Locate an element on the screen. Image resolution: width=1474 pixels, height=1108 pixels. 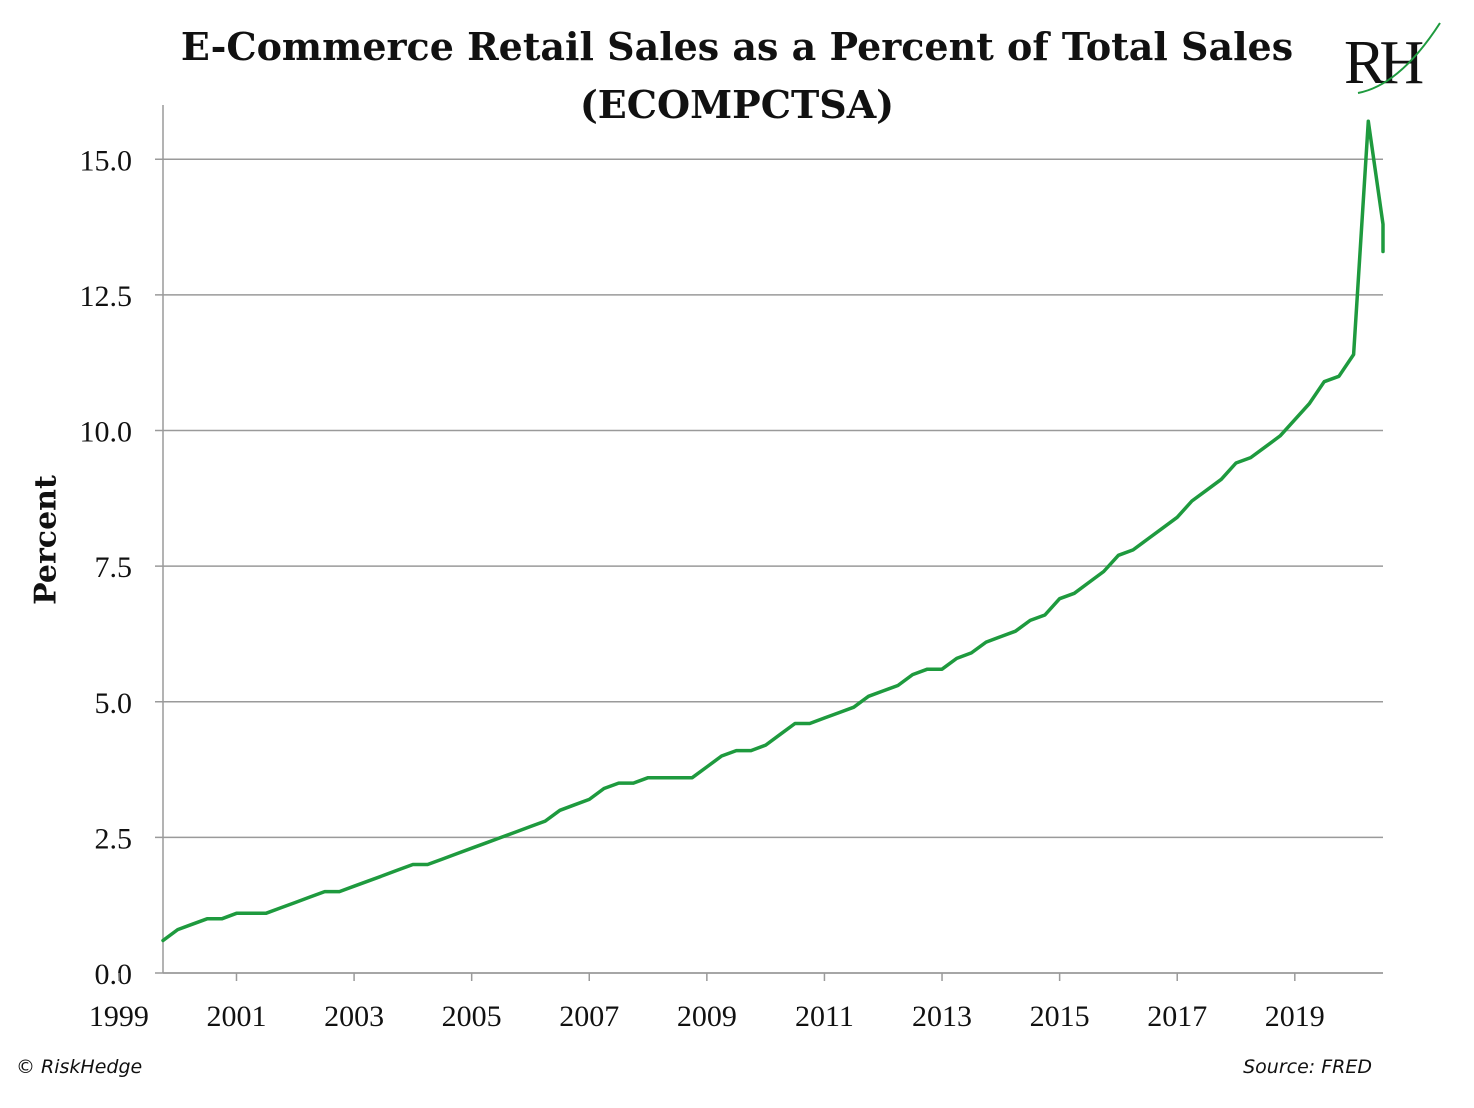
credit-text: © RiskHedge is located at coordinates (79, 1067).